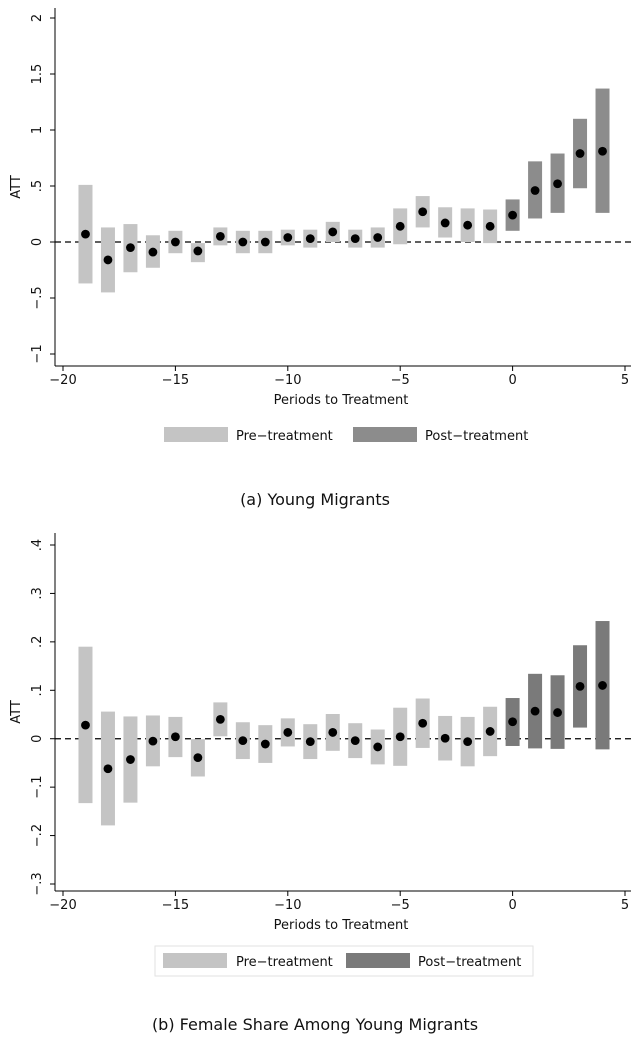 The width and height of the screenshot is (631, 1038). What do you see at coordinates (469, 962) in the screenshot?
I see `legend-label-post-b: Post−treatment` at bounding box center [469, 962].